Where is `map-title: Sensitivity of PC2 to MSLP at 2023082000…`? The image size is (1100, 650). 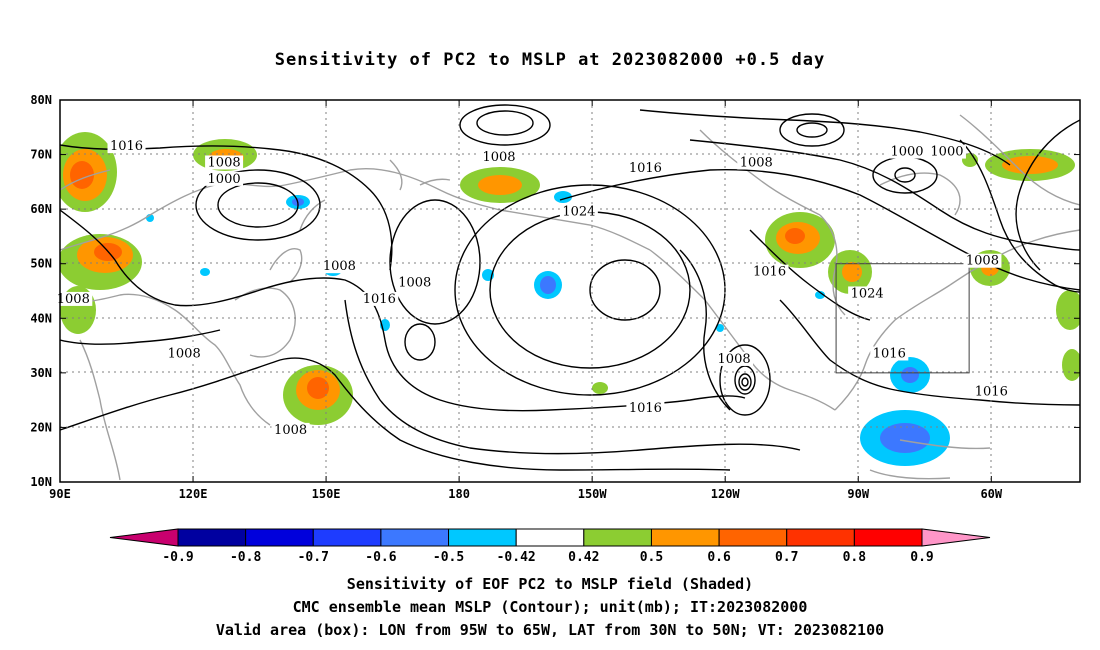
map-title: Sensitivity of PC2 to MSLP at 2023082000… is located at coordinates (550, 60).